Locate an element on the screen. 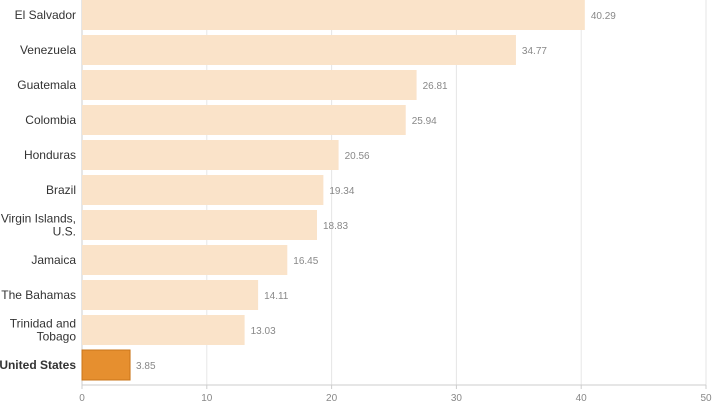  category-label: Brazil is located at coordinates (61, 190).